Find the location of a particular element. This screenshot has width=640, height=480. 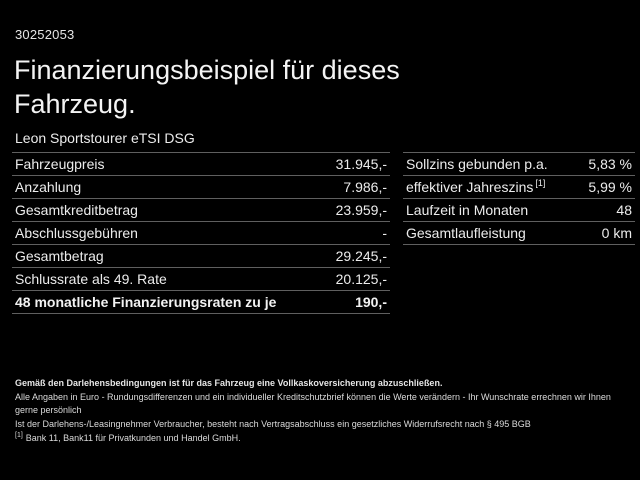

table-row: Schlussrate als 49. Rate 20.125,- is located at coordinates (201, 279).